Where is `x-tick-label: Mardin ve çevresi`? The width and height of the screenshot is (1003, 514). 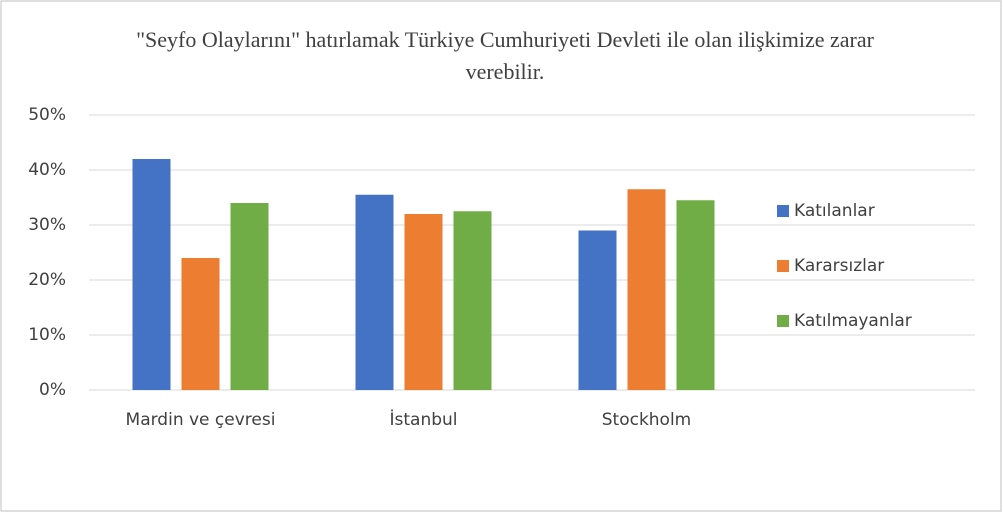
x-tick-label: Mardin ve çevresi is located at coordinates (201, 420).